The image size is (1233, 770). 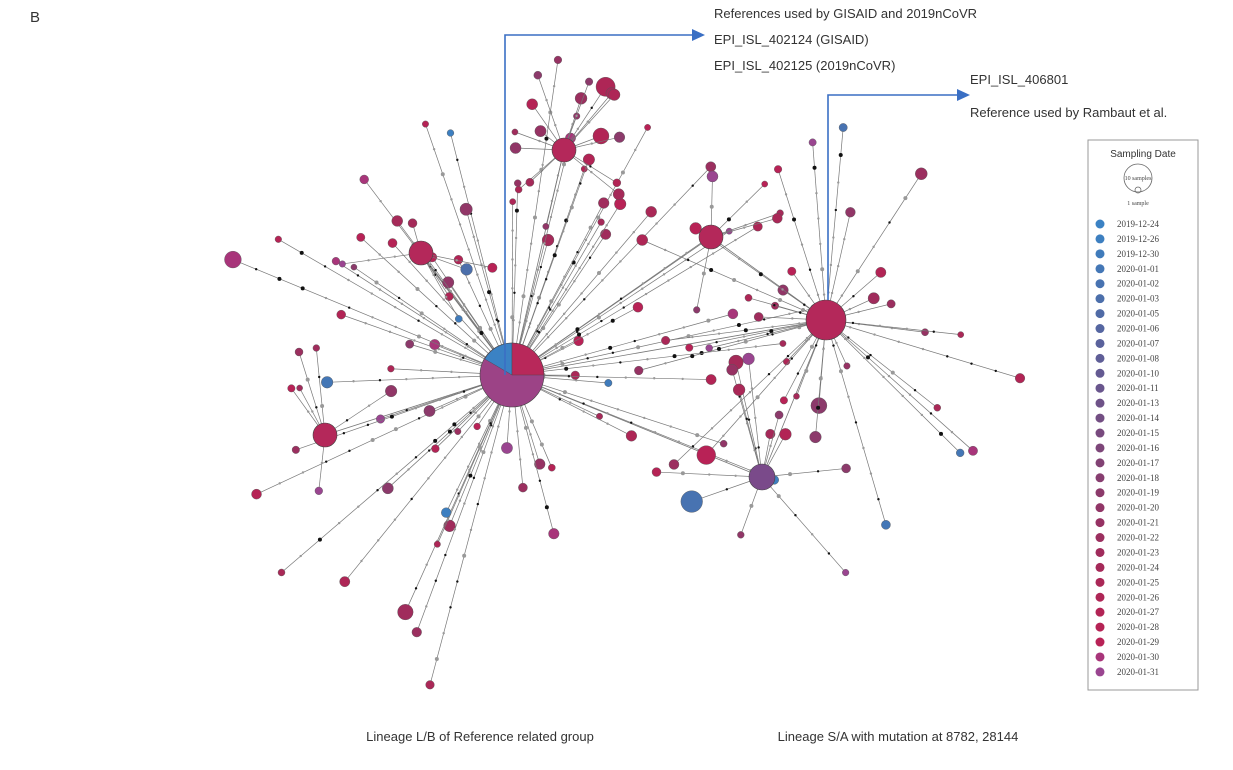 What do you see at coordinates (1138, 597) in the screenshot?
I see `legend-label: 2020-01-26` at bounding box center [1138, 597].